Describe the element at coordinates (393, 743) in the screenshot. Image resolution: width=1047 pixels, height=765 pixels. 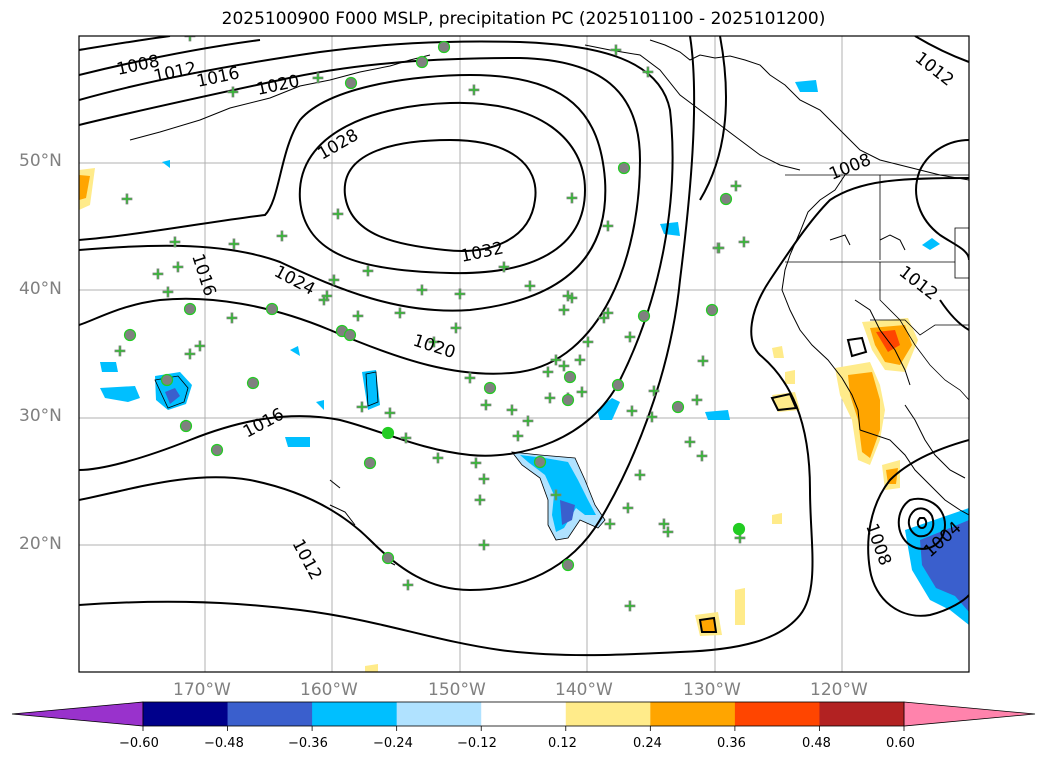
I see `colorbar-tick-label: −0.24` at that location.